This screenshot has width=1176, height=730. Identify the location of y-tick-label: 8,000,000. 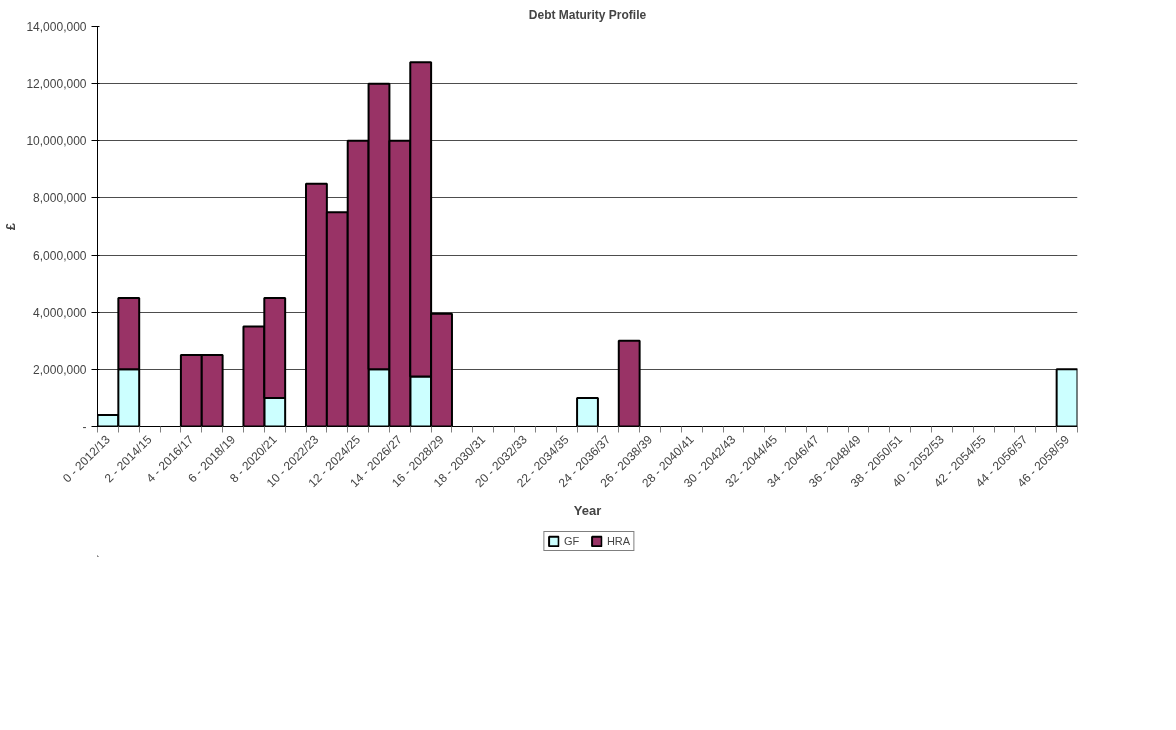
(60, 198).